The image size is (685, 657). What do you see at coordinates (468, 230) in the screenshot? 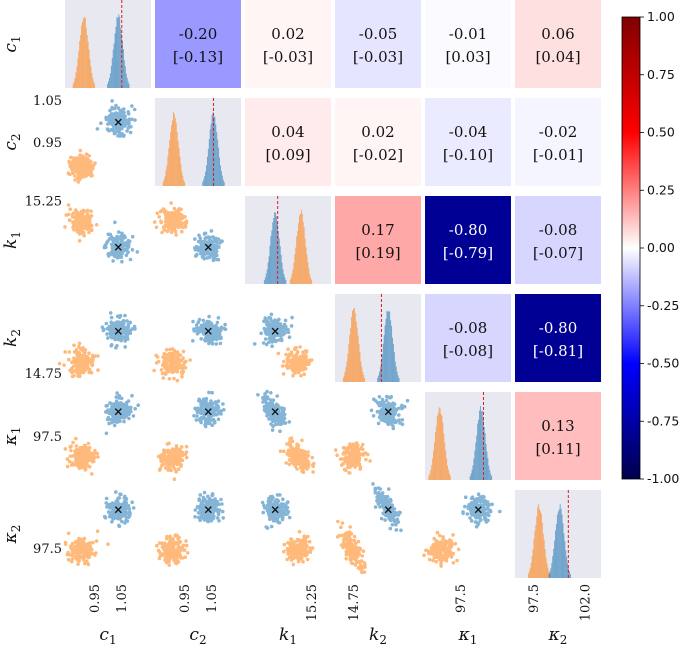
I see `correlation-value: -0.80` at bounding box center [468, 230].